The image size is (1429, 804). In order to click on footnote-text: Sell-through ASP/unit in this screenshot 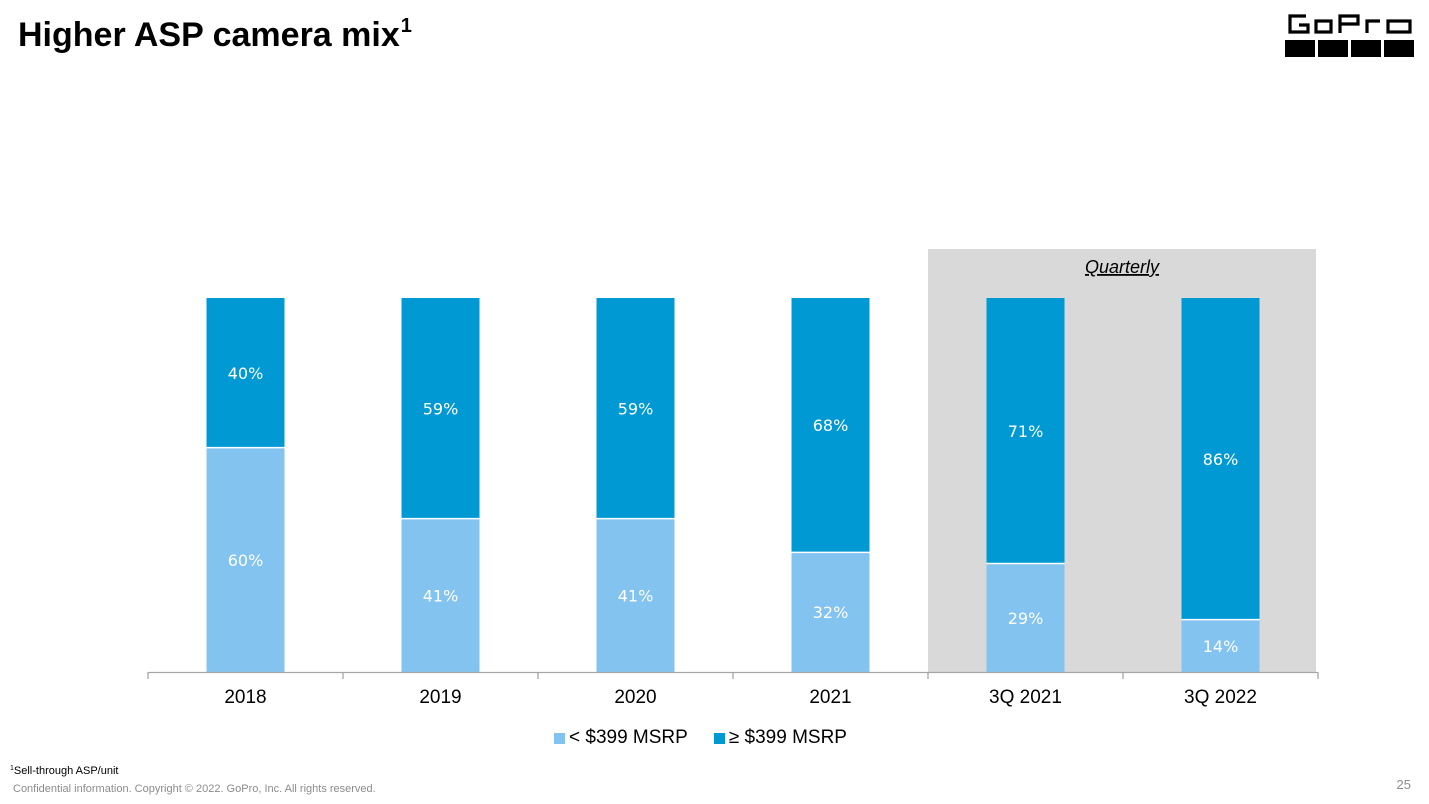, I will do `click(66, 771)`.